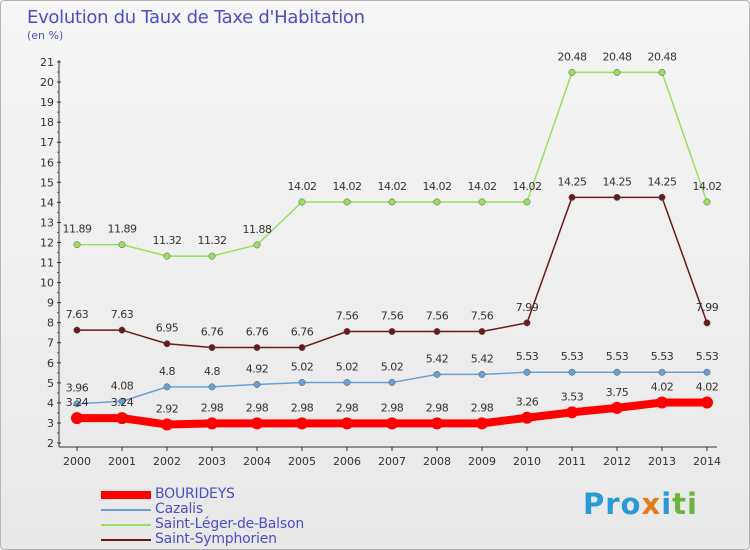  Describe the element at coordinates (77, 402) in the screenshot. I see `data-label-bourideys: 3.24` at that location.